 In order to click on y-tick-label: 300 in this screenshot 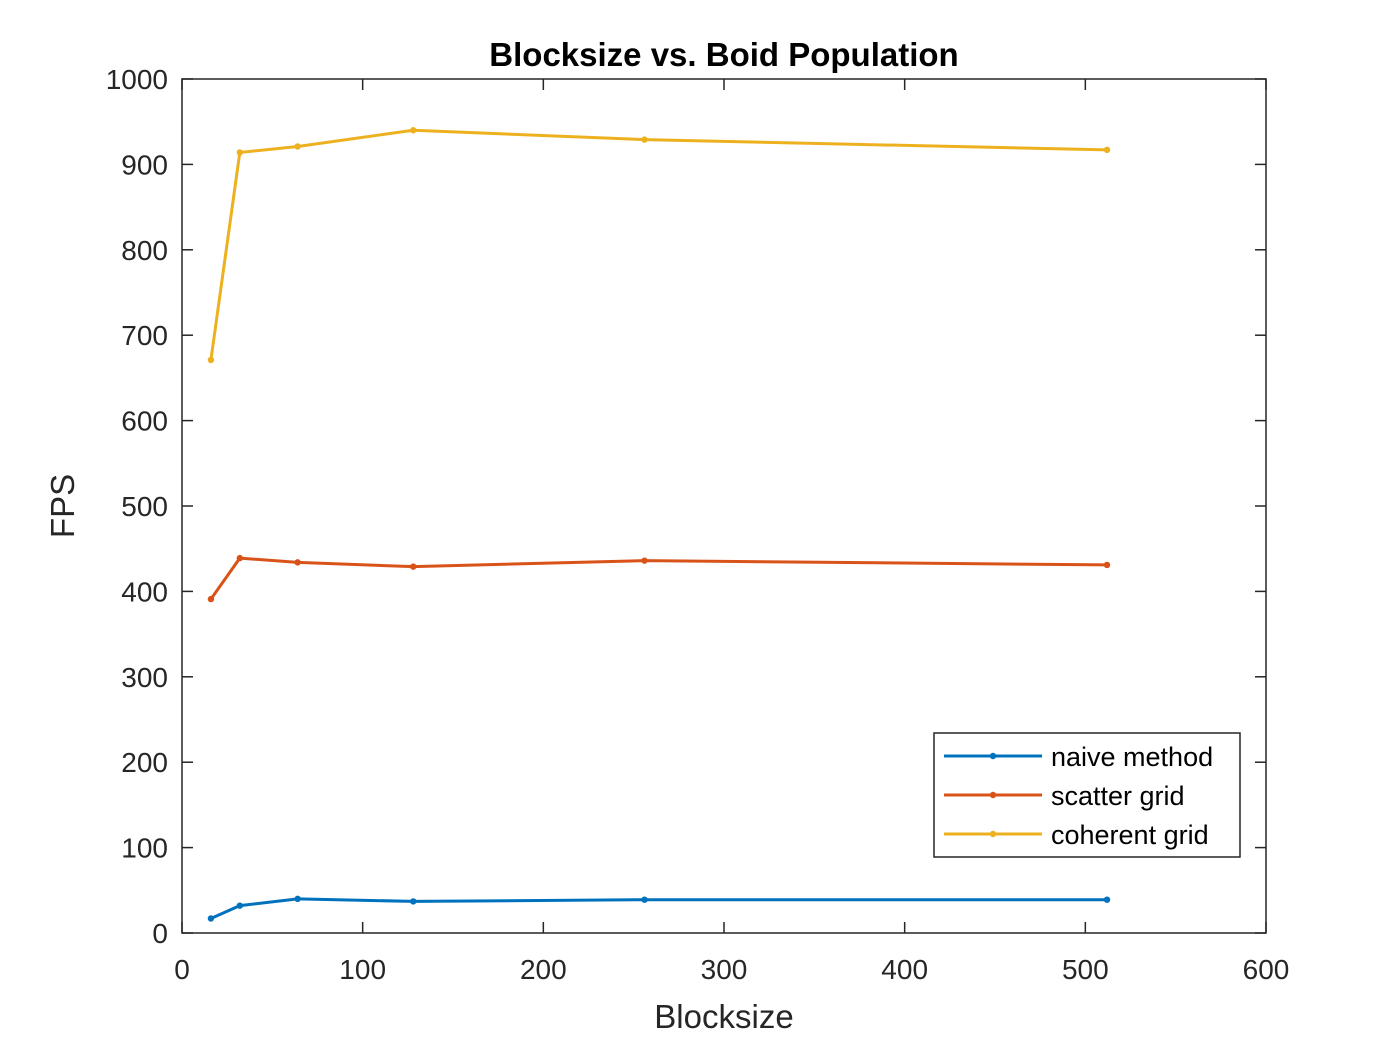, I will do `click(144, 677)`.